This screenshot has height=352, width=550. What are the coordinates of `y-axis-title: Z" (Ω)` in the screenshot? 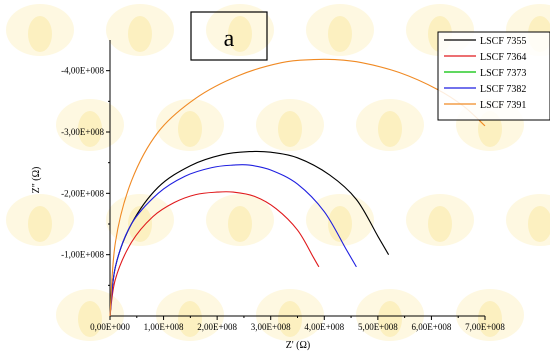 It's located at (36, 180).